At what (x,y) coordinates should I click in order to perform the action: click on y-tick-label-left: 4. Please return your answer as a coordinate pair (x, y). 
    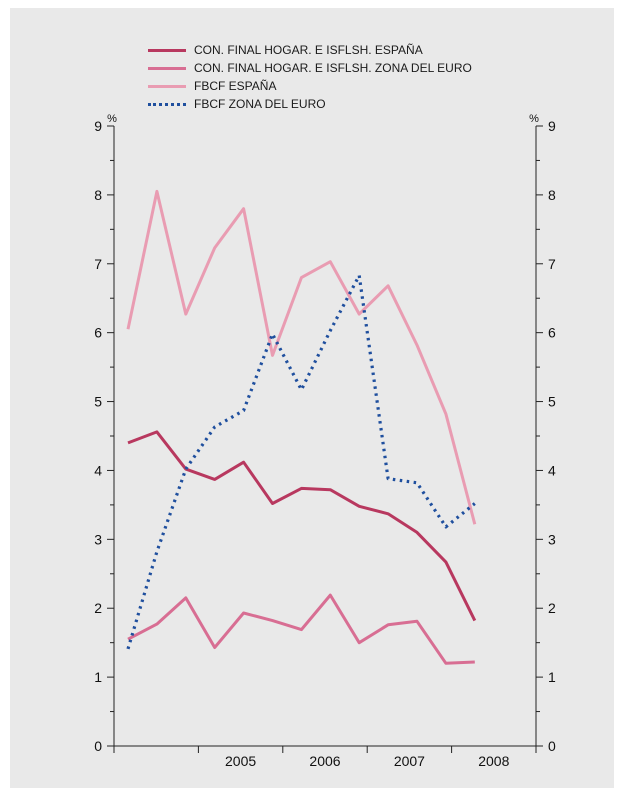
    Looking at the image, I should click on (98, 470).